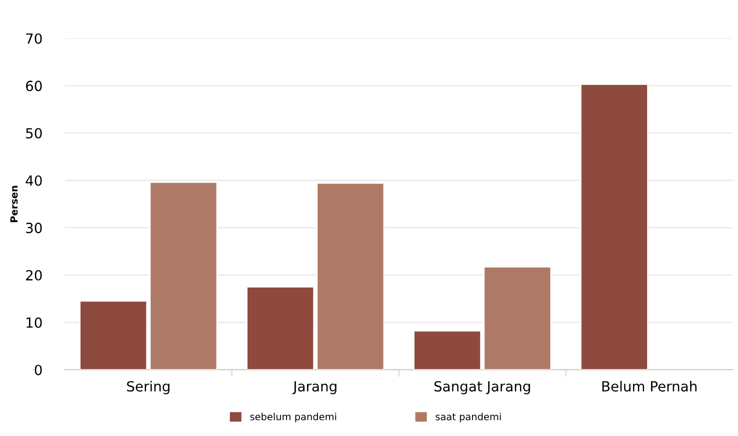  What do you see at coordinates (34, 133) in the screenshot?
I see `y-tick-label: 50` at bounding box center [34, 133].